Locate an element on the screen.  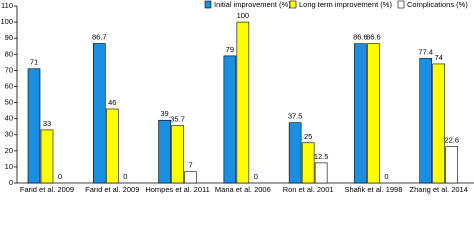
x-tick-label: Ron et al. 2001 is located at coordinates (308, 189).